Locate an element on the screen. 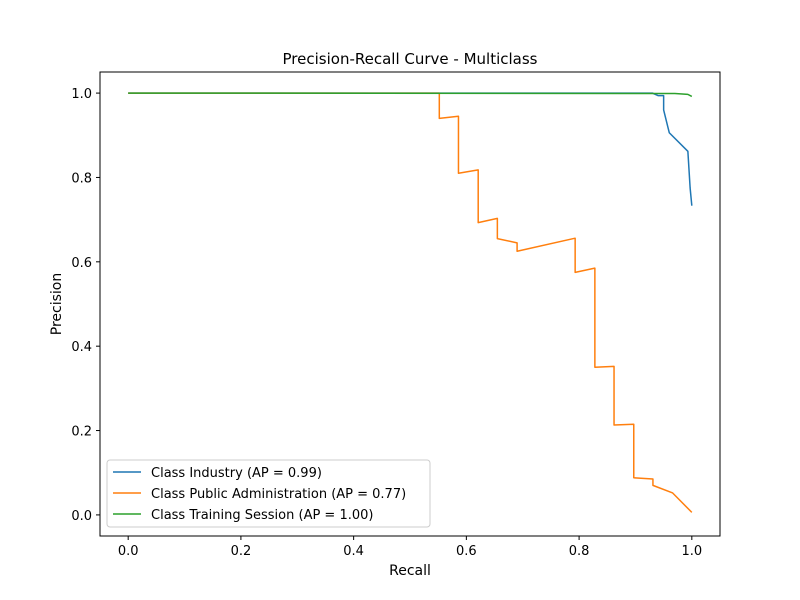  x-axis-ticks: 0.0 0.2 0.4 0.6 0.8 1.0 is located at coordinates (410, 547).